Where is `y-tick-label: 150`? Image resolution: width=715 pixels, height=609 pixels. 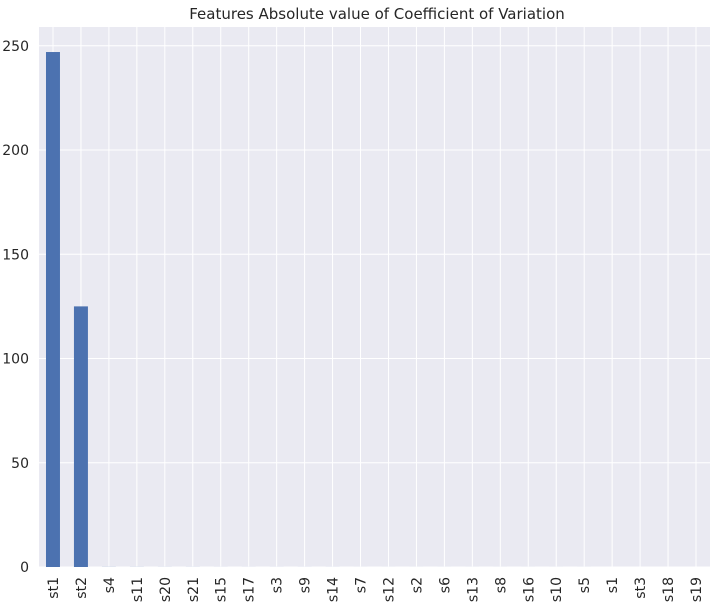 y-tick-label: 150 is located at coordinates (15, 255).